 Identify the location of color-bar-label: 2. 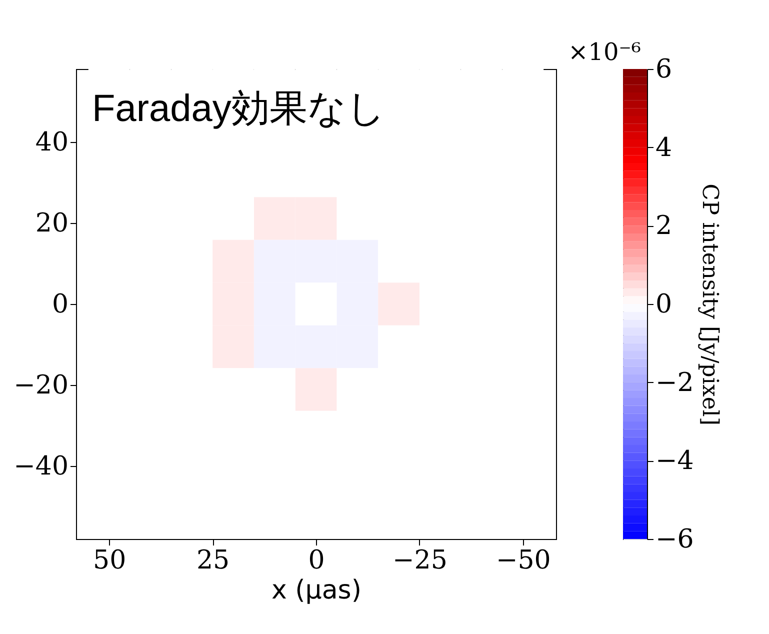
(664, 226).